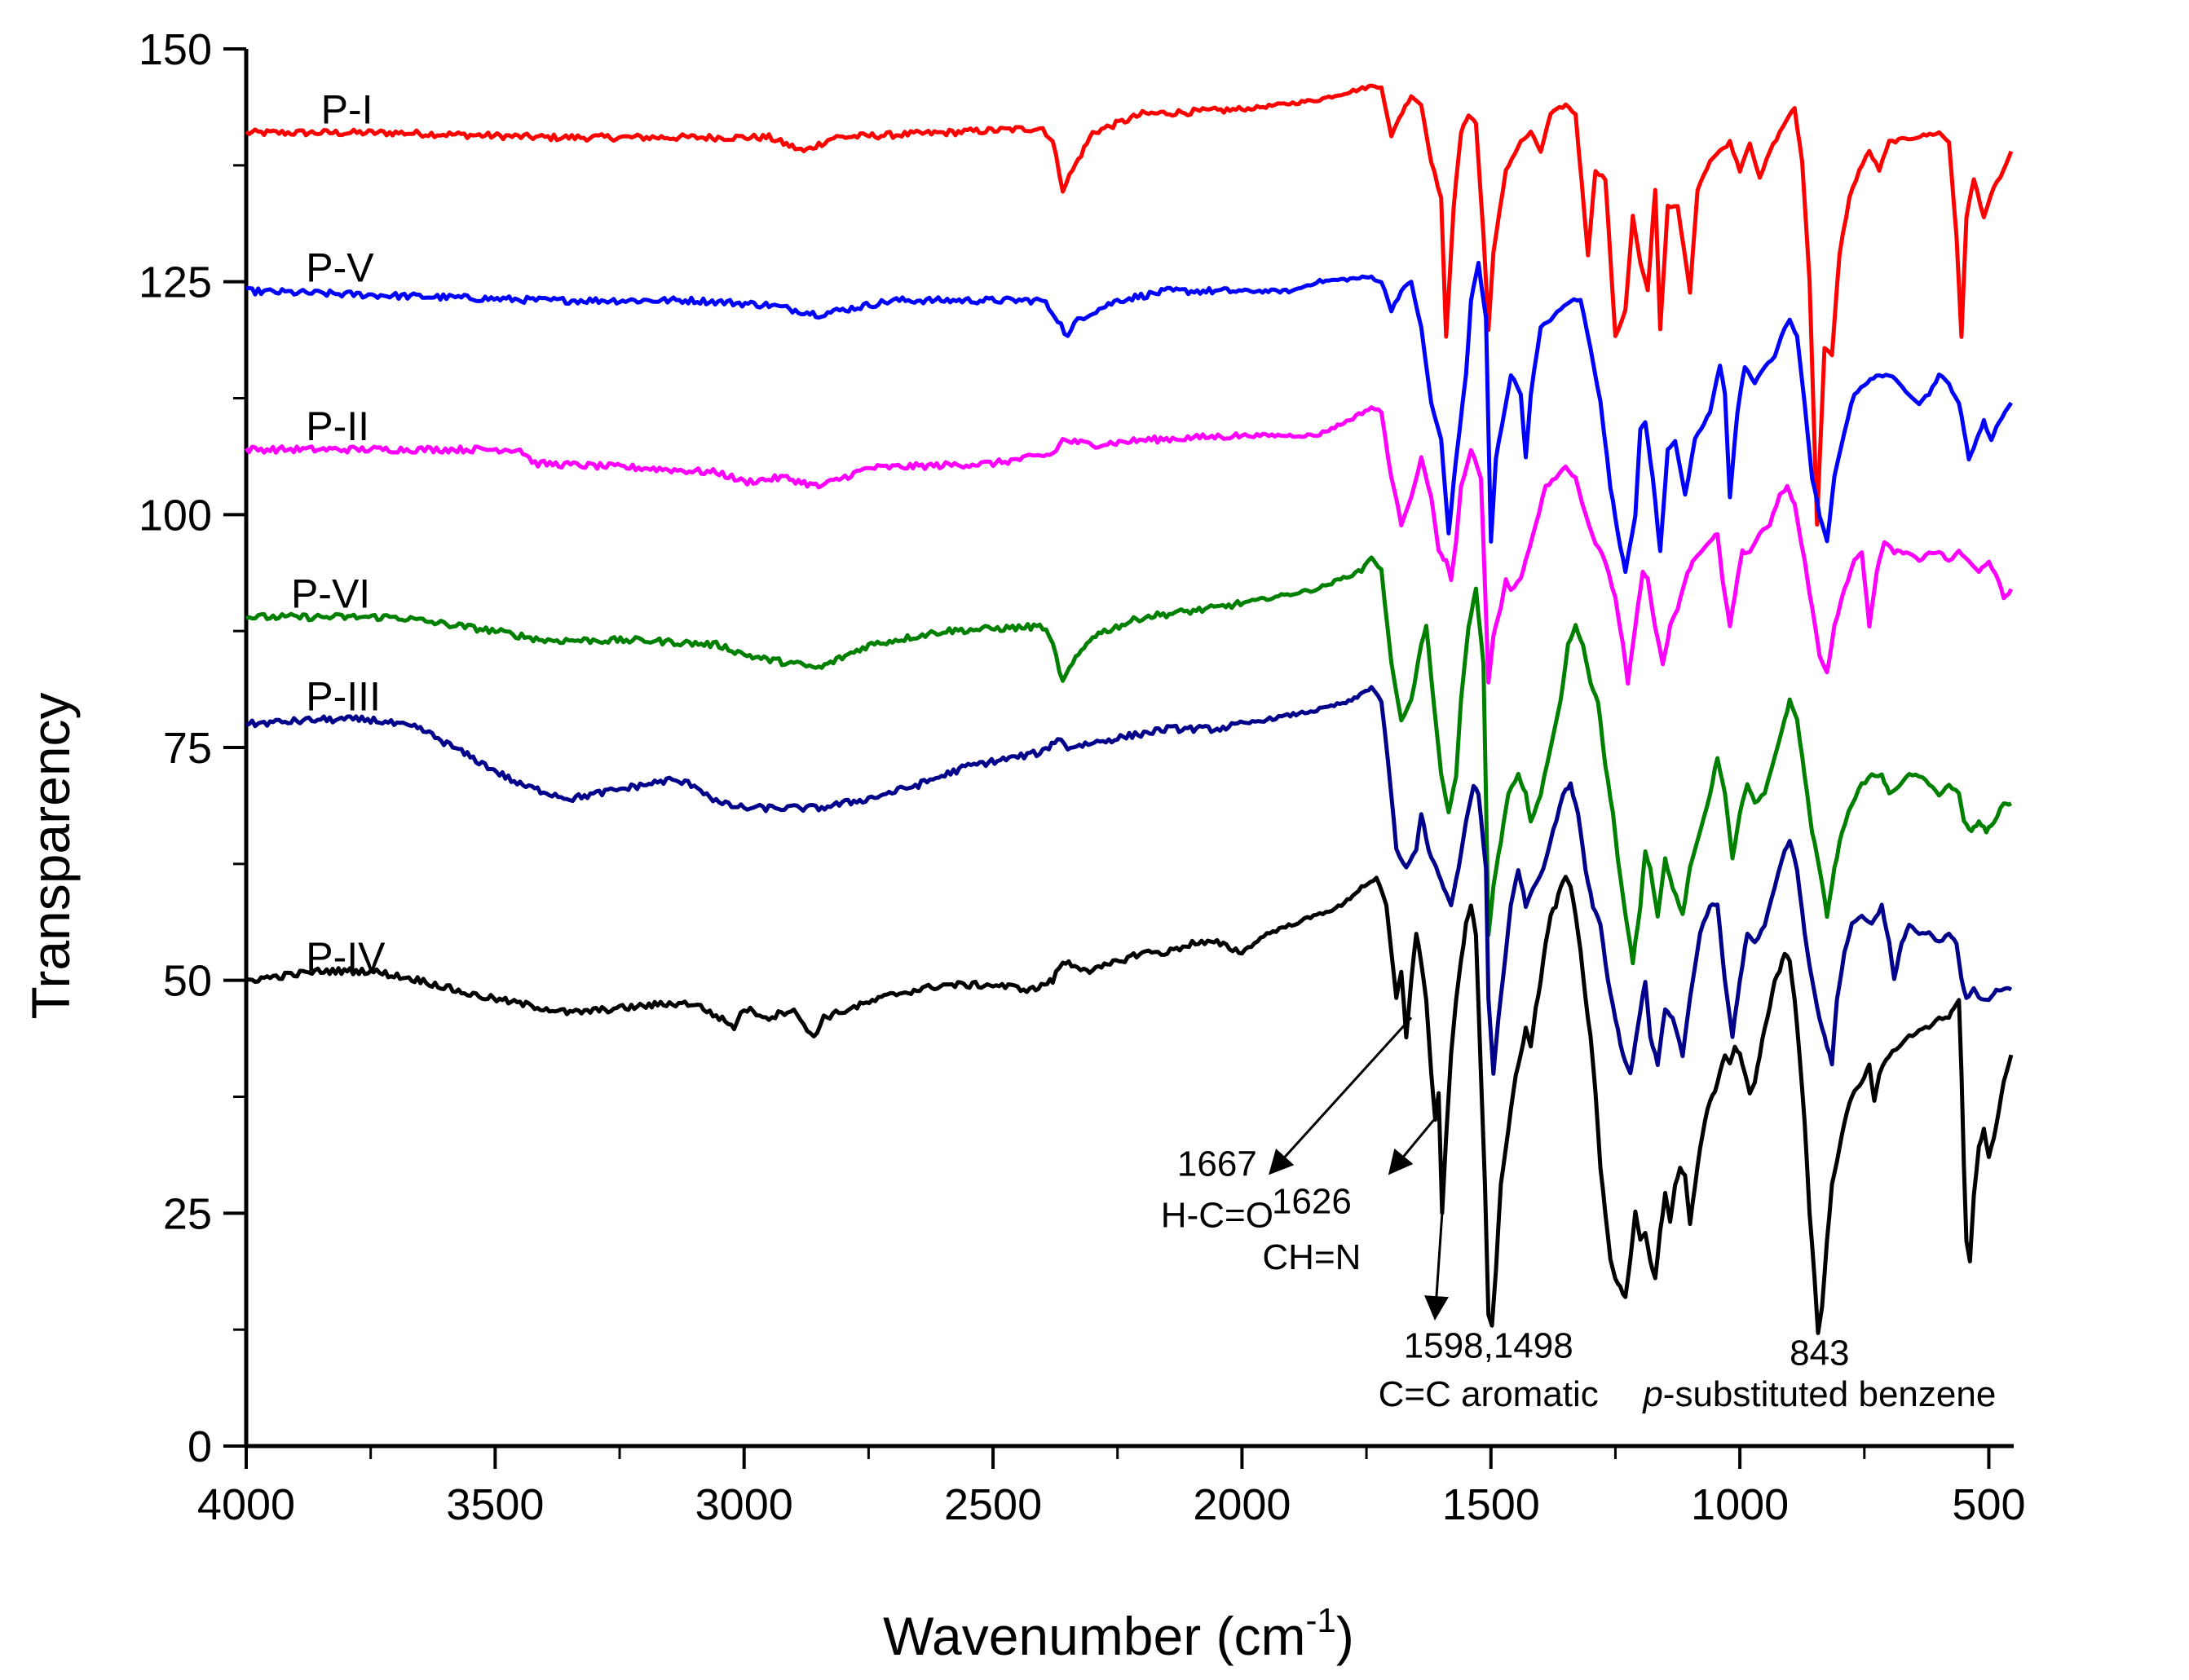  What do you see at coordinates (330, 594) in the screenshot?
I see `series-label-P-VI: P-VI` at bounding box center [330, 594].